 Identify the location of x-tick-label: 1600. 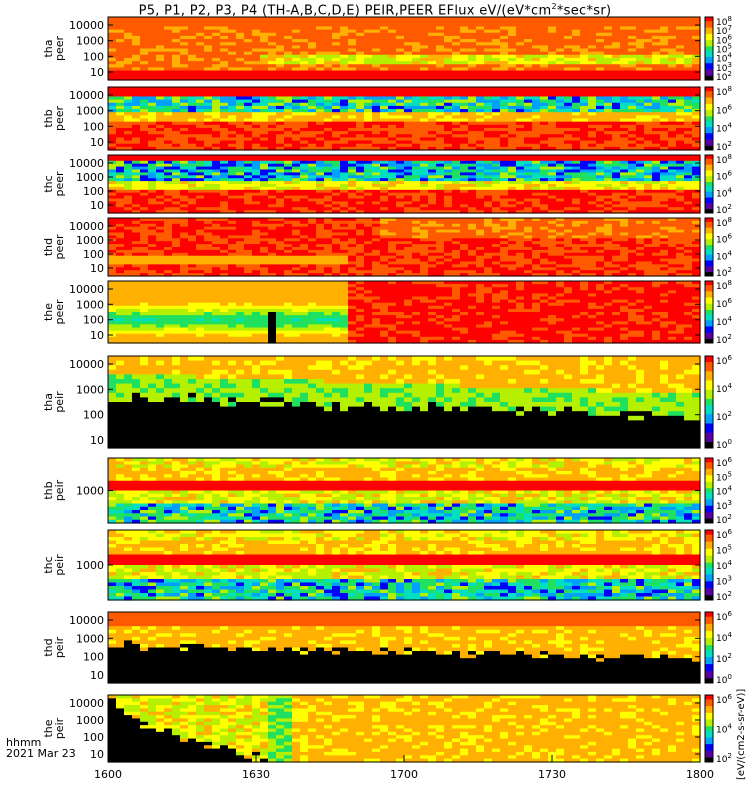
(108, 774).